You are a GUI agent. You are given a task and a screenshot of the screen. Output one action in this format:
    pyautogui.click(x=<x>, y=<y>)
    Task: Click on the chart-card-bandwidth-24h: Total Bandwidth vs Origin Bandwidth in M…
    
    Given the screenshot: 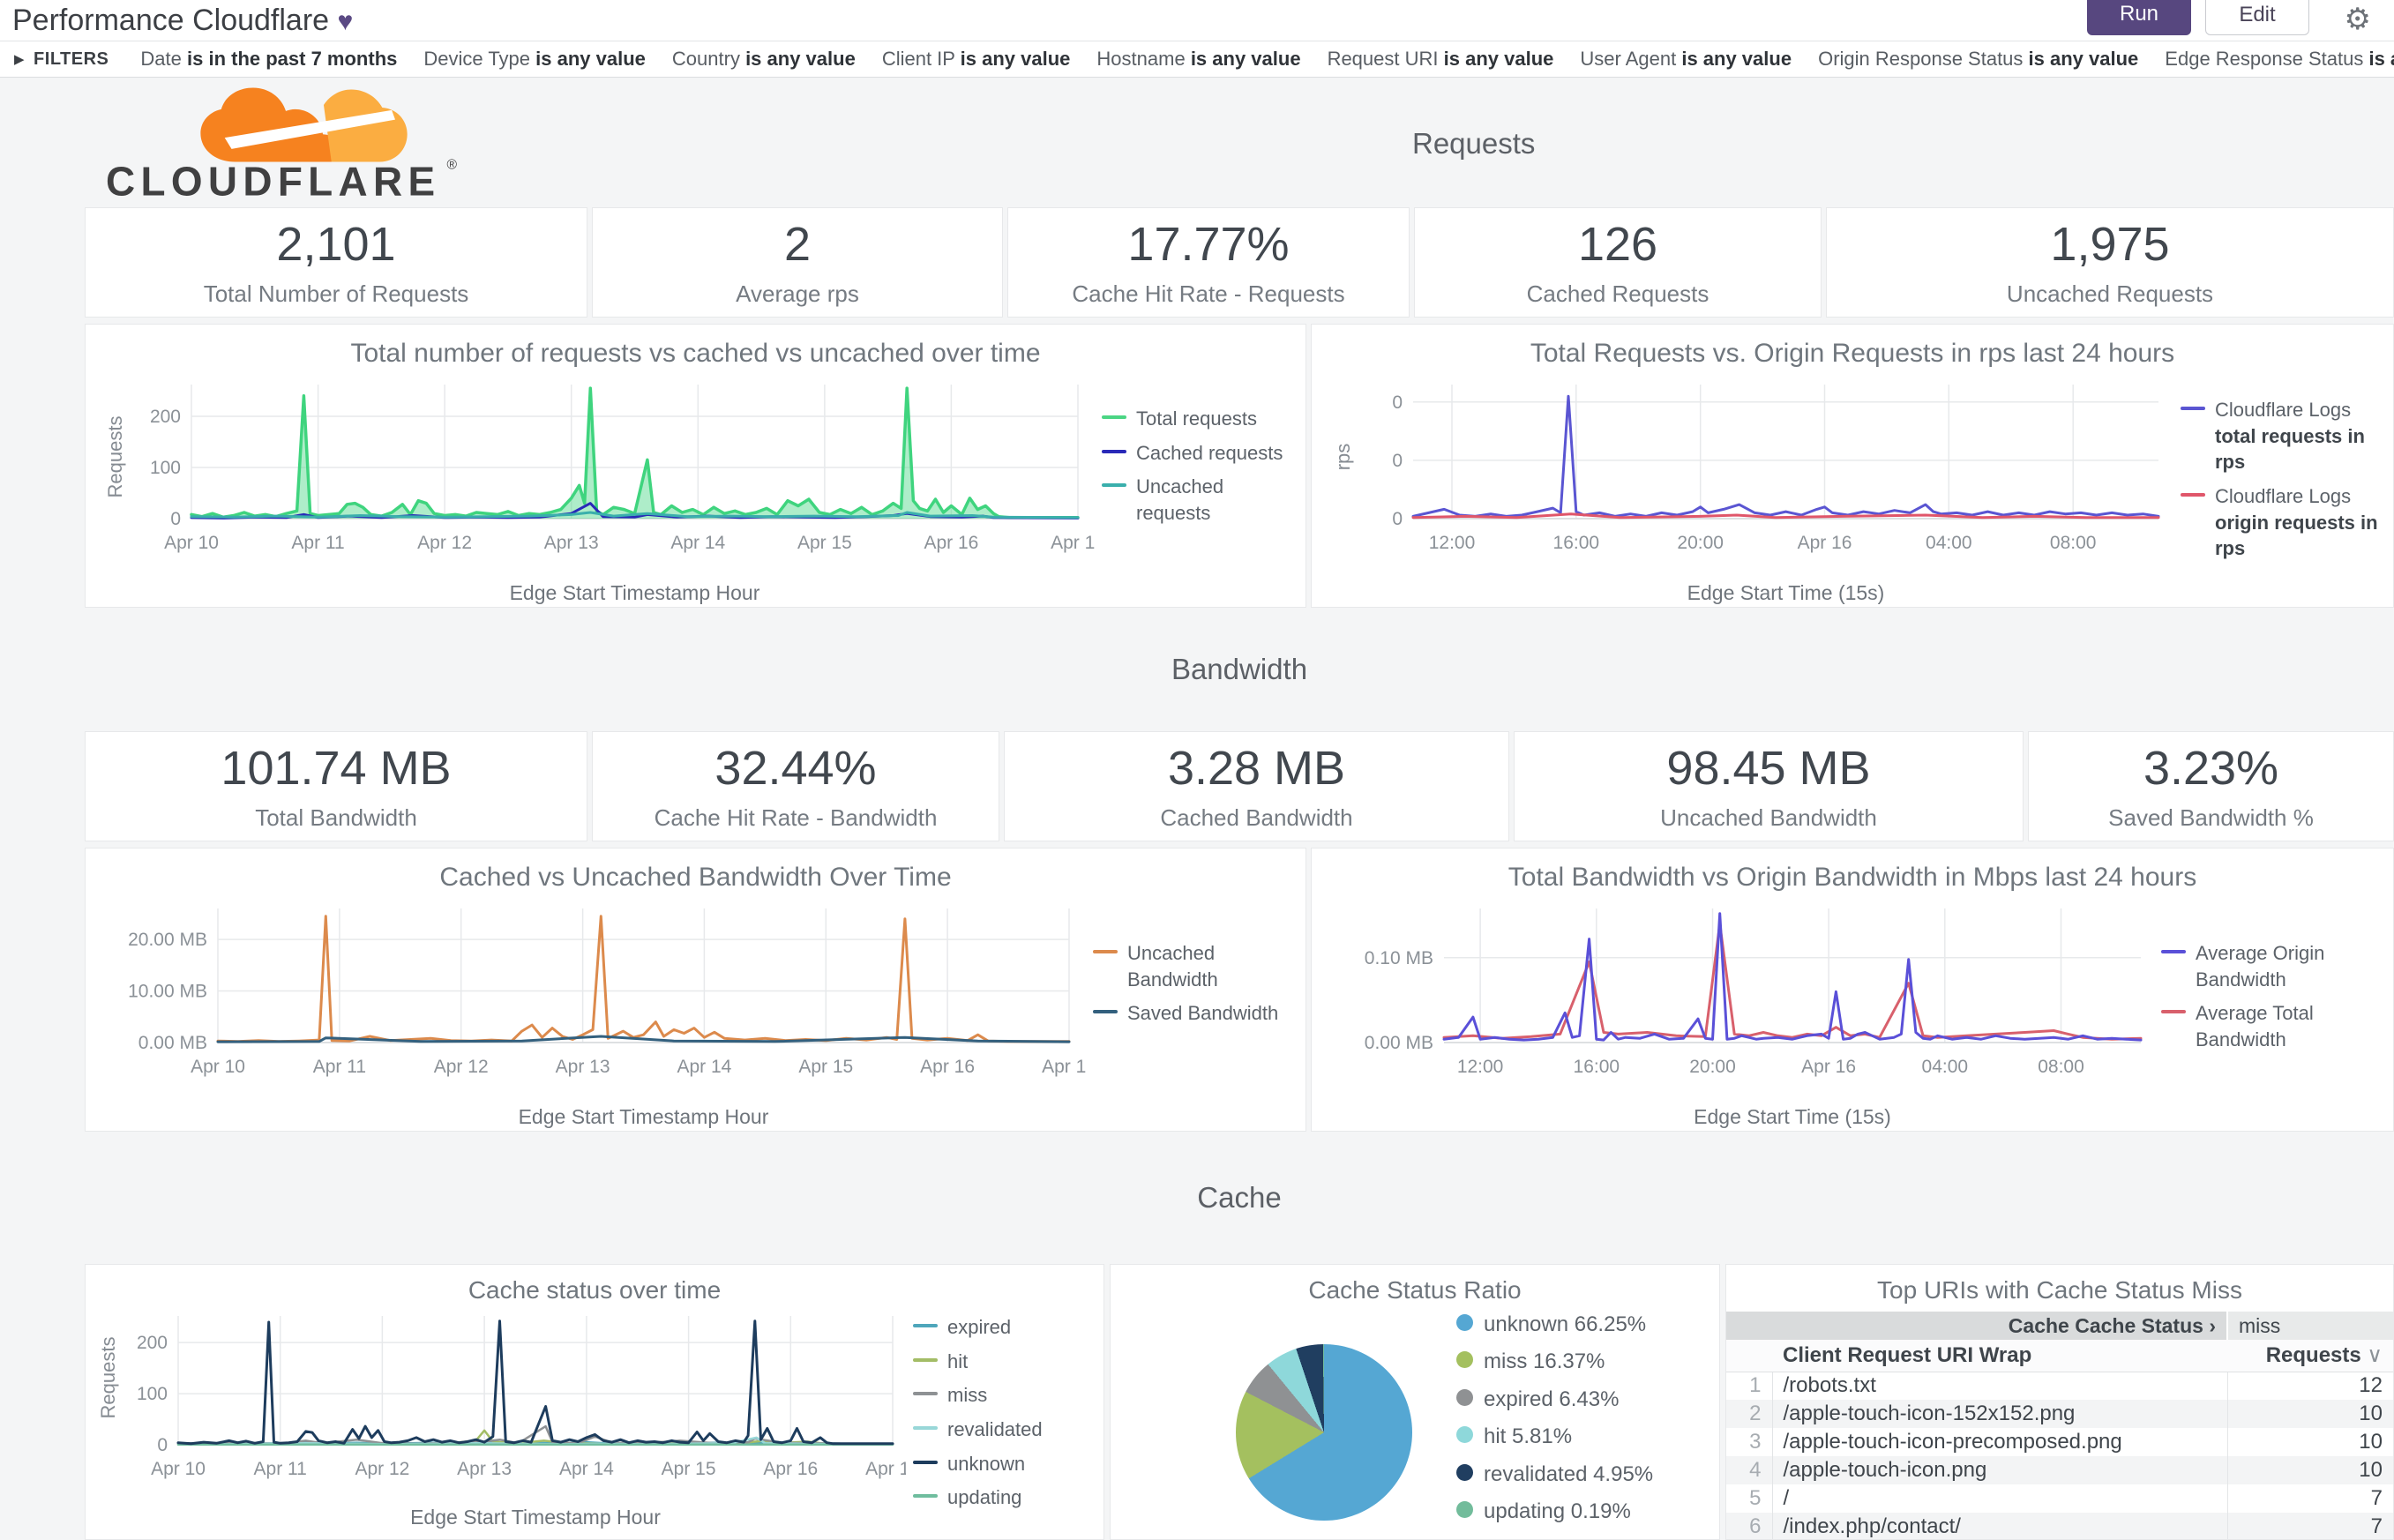 What is the action you would take?
    pyautogui.click(x=1853, y=990)
    